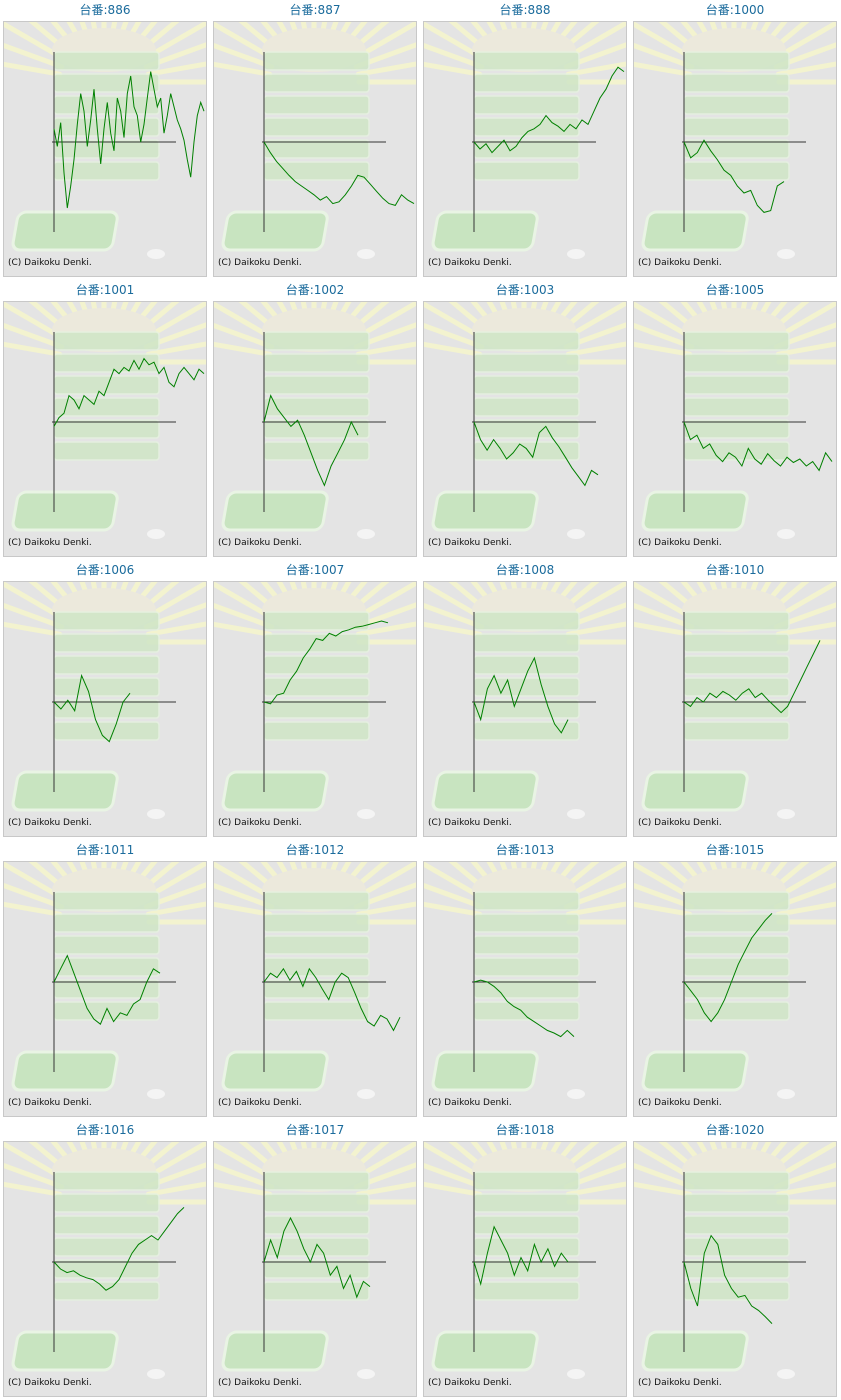 This screenshot has height=1400, width=841. I want to click on chart-cell: 台番:886 (C) Daikoku Denki., so click(105, 140).